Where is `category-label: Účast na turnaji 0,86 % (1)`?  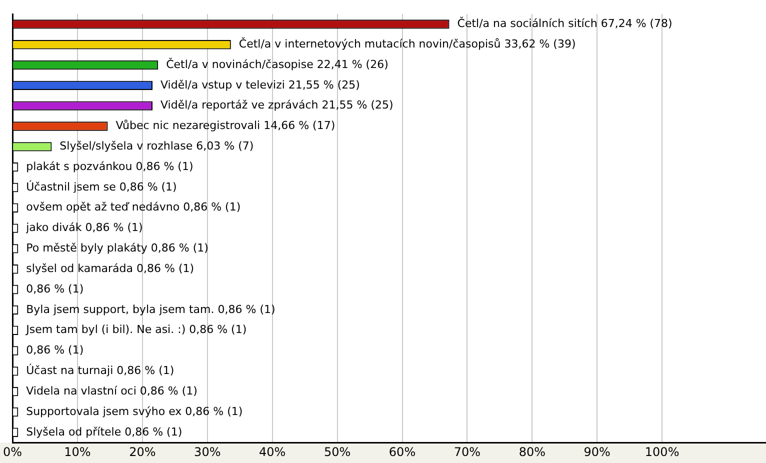 category-label: Účast na turnaji 0,86 % (1) is located at coordinates (100, 371).